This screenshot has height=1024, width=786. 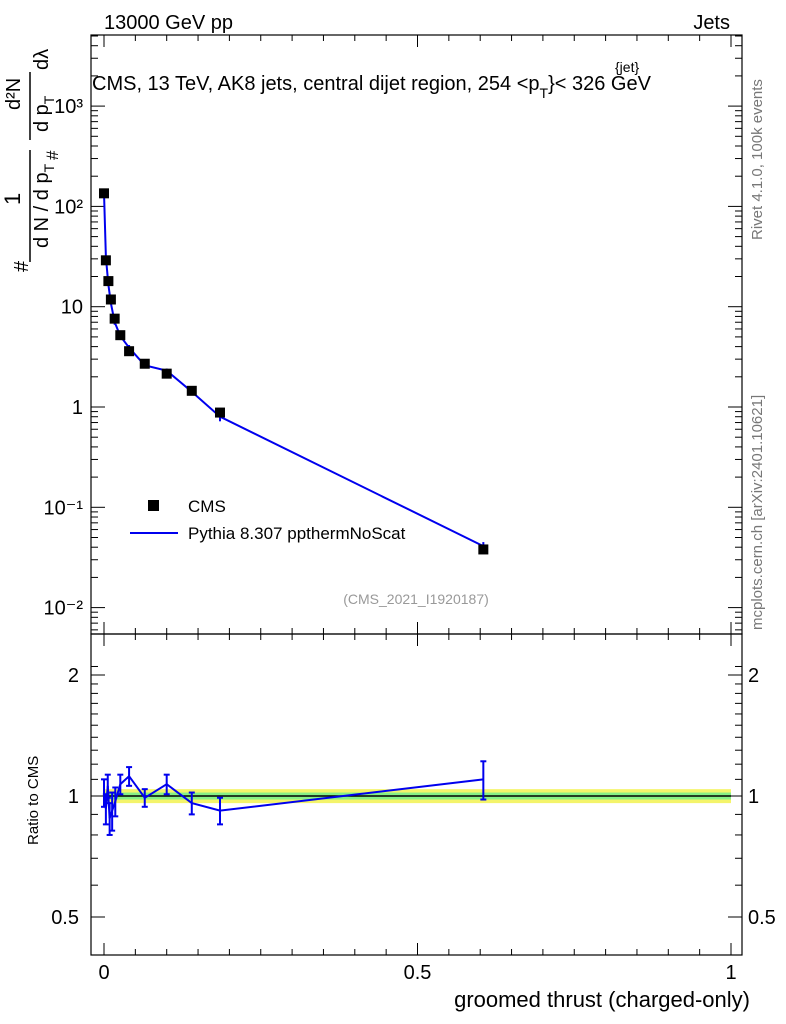 What do you see at coordinates (753, 797) in the screenshot?
I see `ratio-y-tick-label-right: 1` at bounding box center [753, 797].